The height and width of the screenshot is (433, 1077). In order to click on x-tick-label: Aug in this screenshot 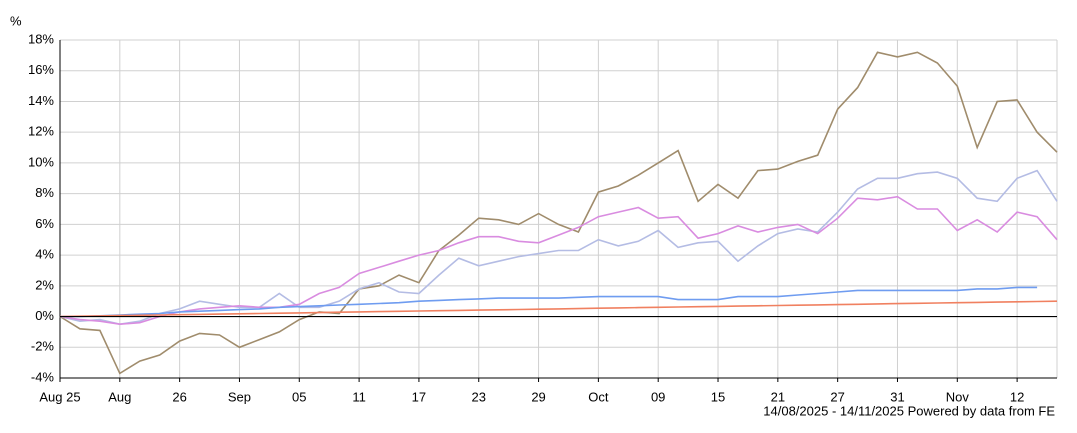, I will do `click(119, 396)`.